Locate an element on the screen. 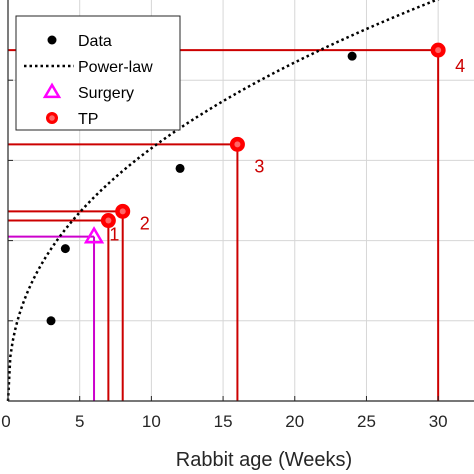 This screenshot has height=474, width=474. legend-entry-power-law: Power-law is located at coordinates (115, 67).